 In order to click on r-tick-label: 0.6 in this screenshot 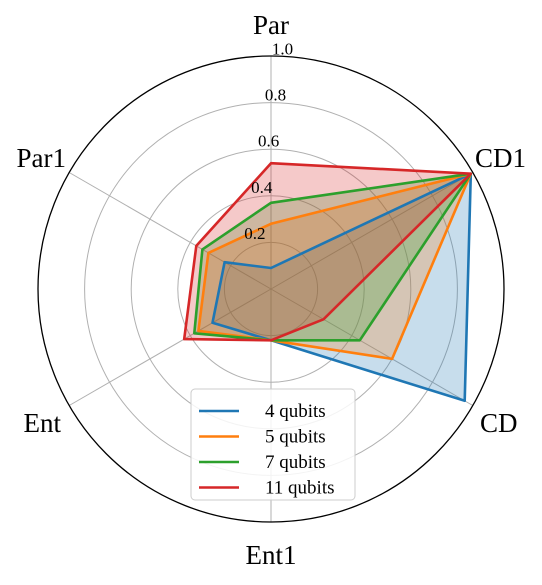, I will do `click(268, 141)`.